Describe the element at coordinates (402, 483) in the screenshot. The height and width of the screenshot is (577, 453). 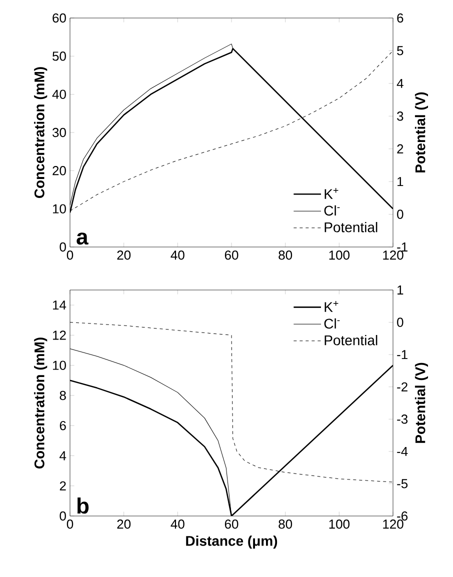
I see `y2-tick-label: -5` at that location.